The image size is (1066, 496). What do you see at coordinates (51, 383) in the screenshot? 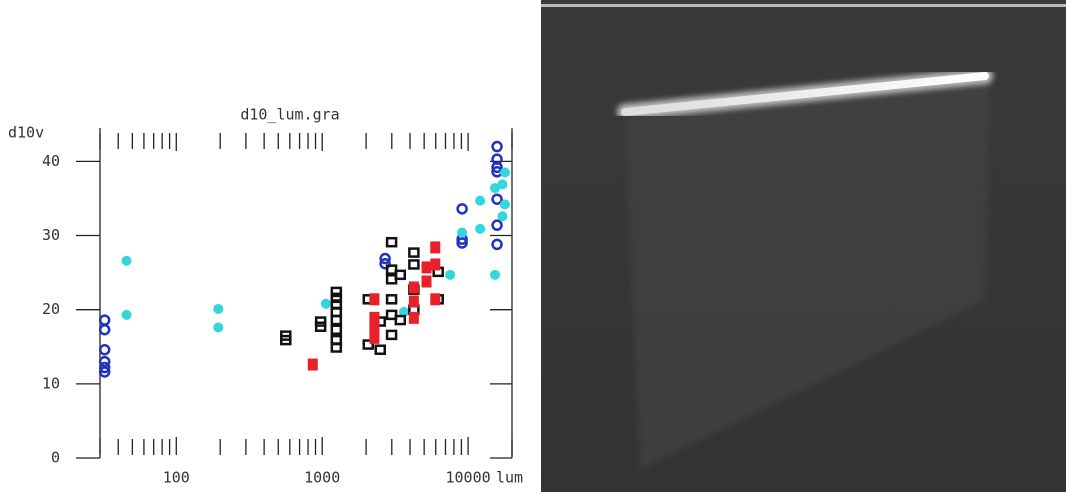
I see `y-tick-label: 10` at bounding box center [51, 383].